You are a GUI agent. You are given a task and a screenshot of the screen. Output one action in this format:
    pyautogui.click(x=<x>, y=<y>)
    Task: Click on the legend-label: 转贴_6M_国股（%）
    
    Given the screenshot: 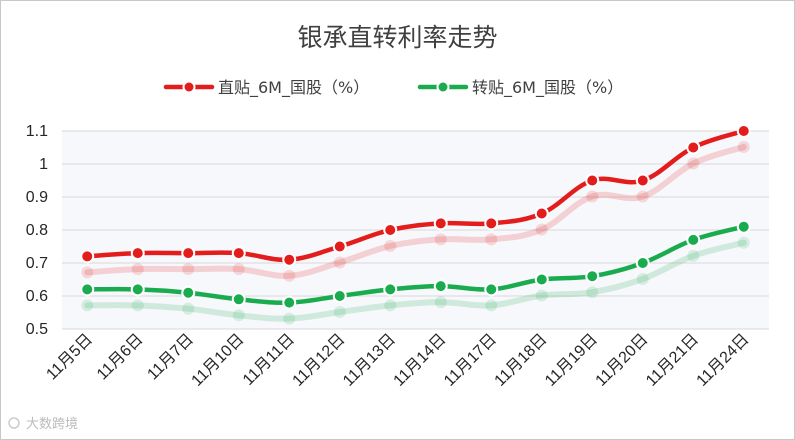 What is the action you would take?
    pyautogui.click(x=547, y=88)
    